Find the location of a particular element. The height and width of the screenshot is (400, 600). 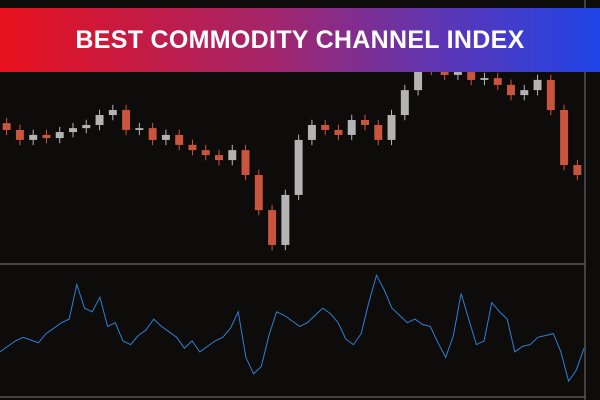

banner-title: BEST COMMODITY CHANNEL INDEX is located at coordinates (300, 39).